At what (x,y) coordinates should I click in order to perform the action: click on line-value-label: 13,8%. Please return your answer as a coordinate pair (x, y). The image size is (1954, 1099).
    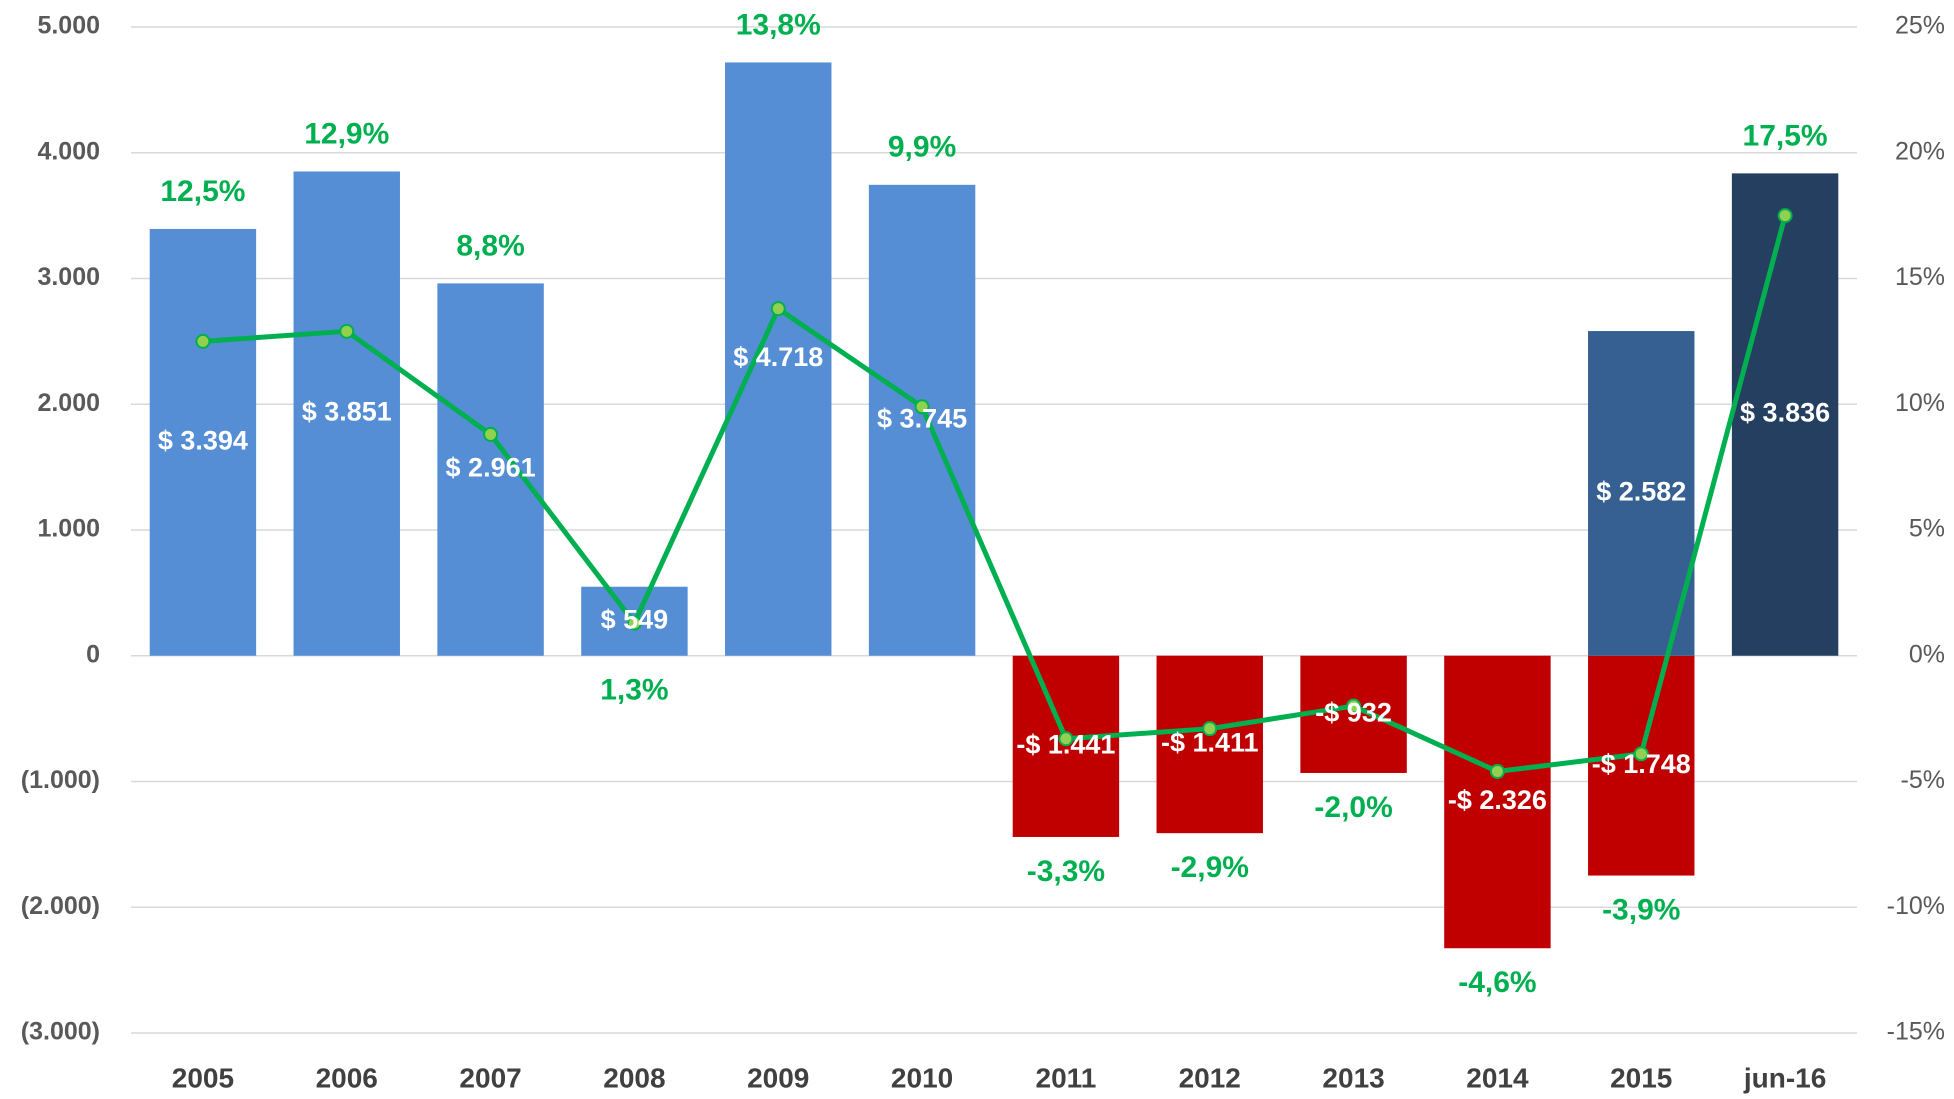
    Looking at the image, I should click on (778, 24).